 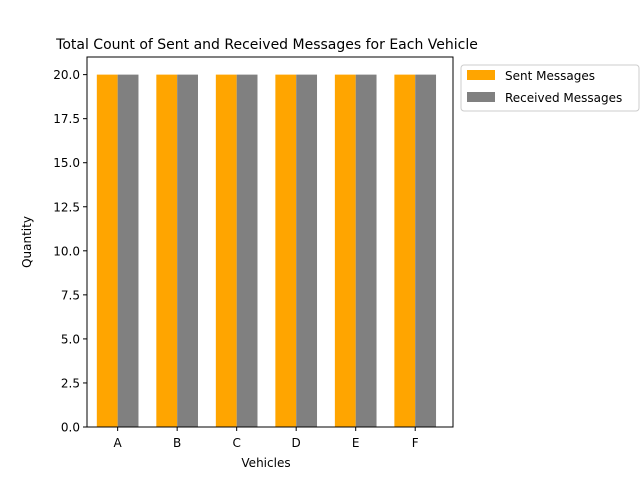 I want to click on legend-swatch-received, so click(x=481, y=97).